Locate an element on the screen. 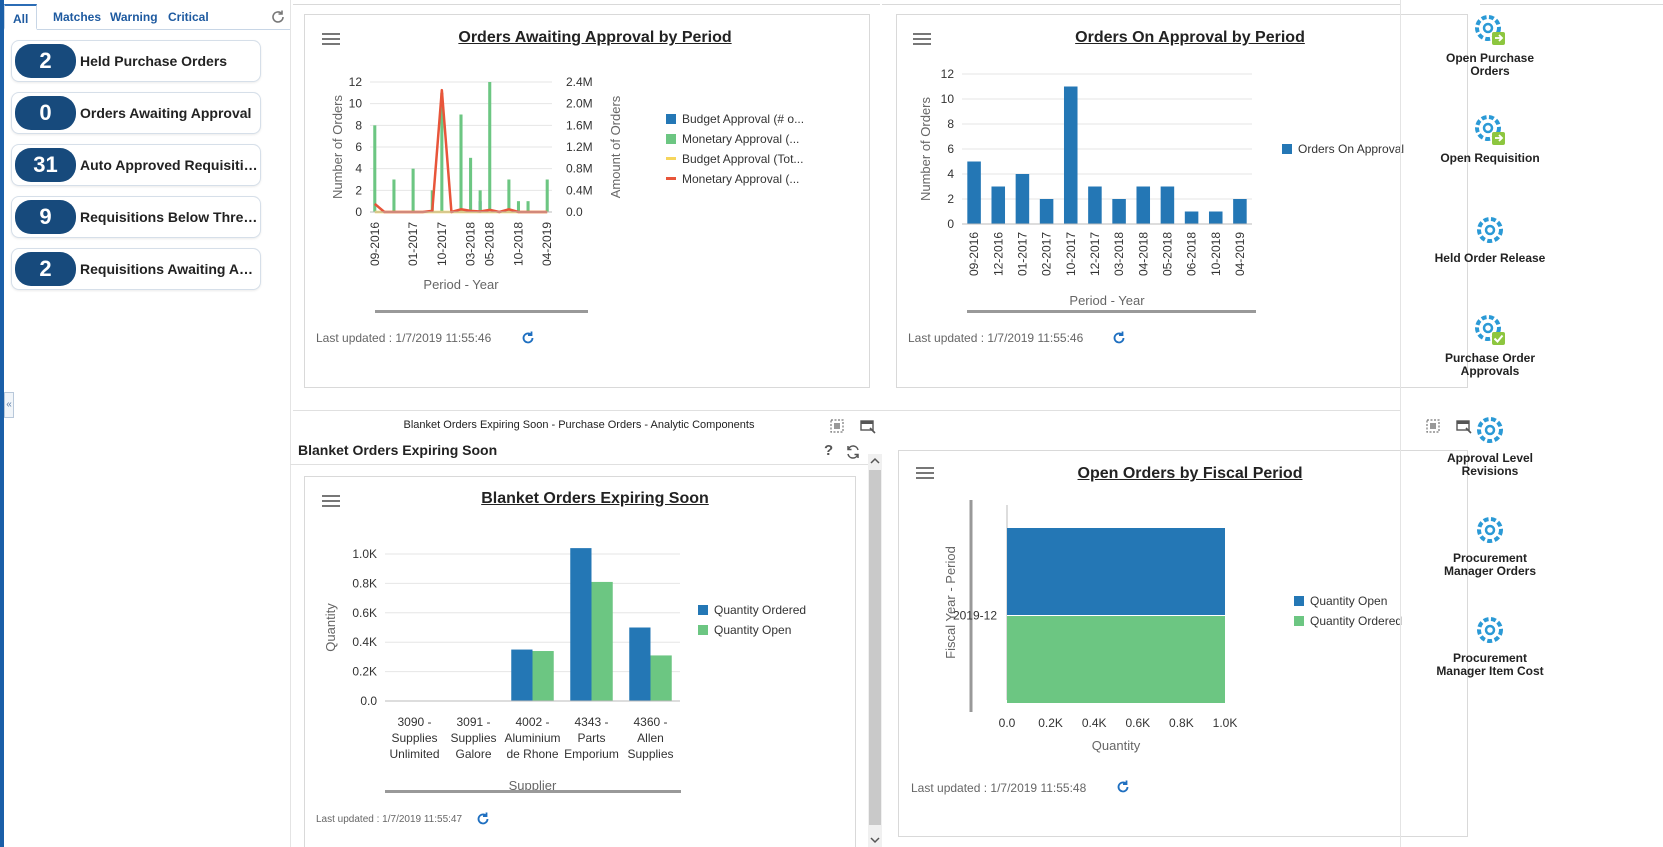 This screenshot has height=847, width=1663. launchpad-divider is located at coordinates (1400, 423).